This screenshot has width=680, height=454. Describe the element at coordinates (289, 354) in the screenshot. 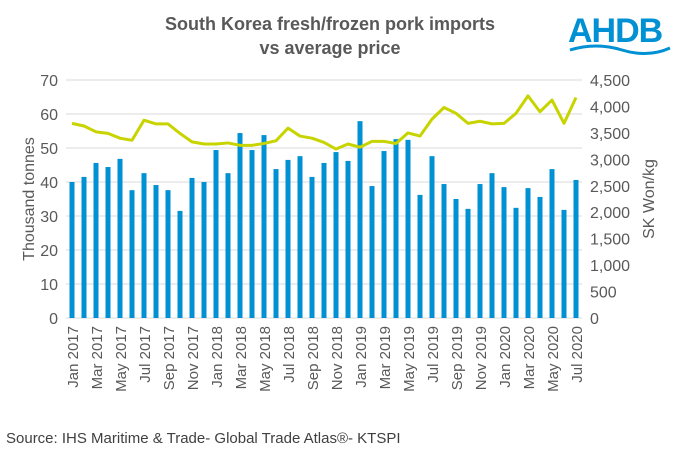

I see `x-tick-label: Jul 2018` at that location.